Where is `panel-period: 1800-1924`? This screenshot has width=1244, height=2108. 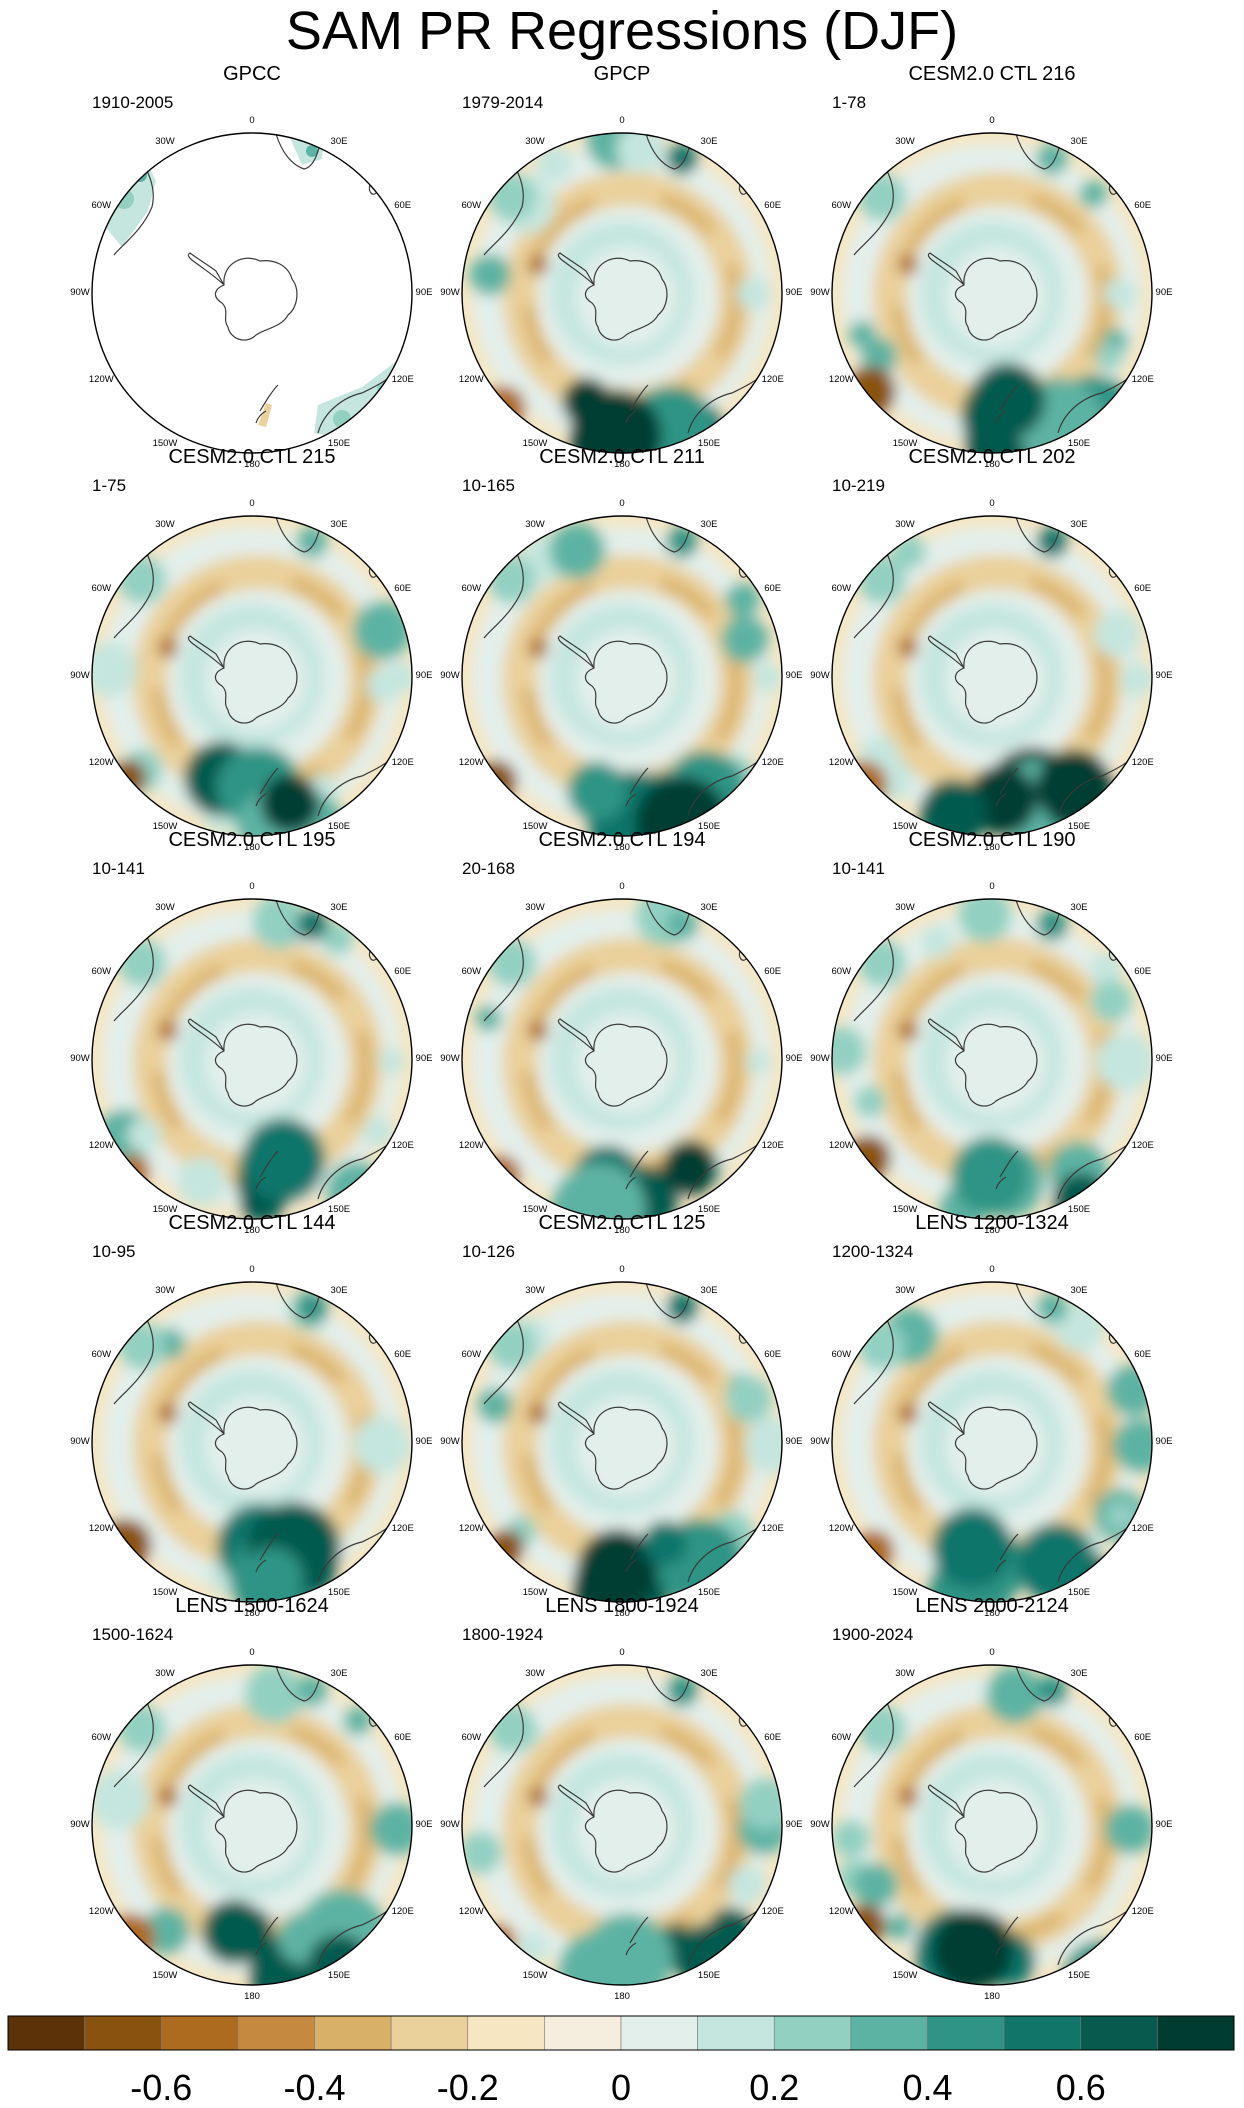 panel-period: 1800-1924 is located at coordinates (503, 1634).